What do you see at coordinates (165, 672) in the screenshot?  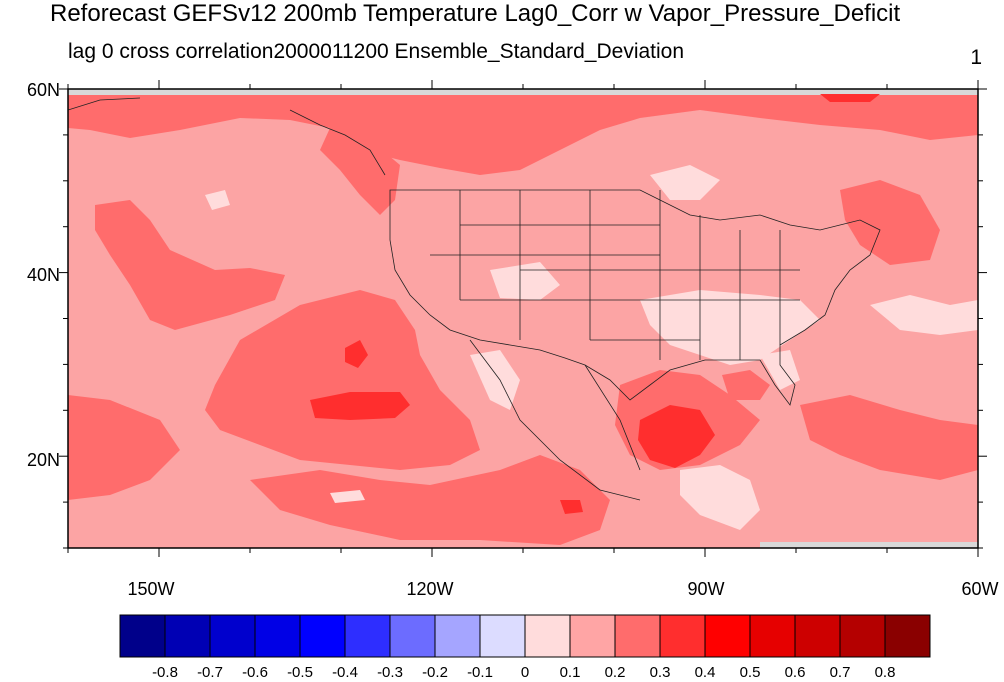 I see `colorbar-label: -0.8` at bounding box center [165, 672].